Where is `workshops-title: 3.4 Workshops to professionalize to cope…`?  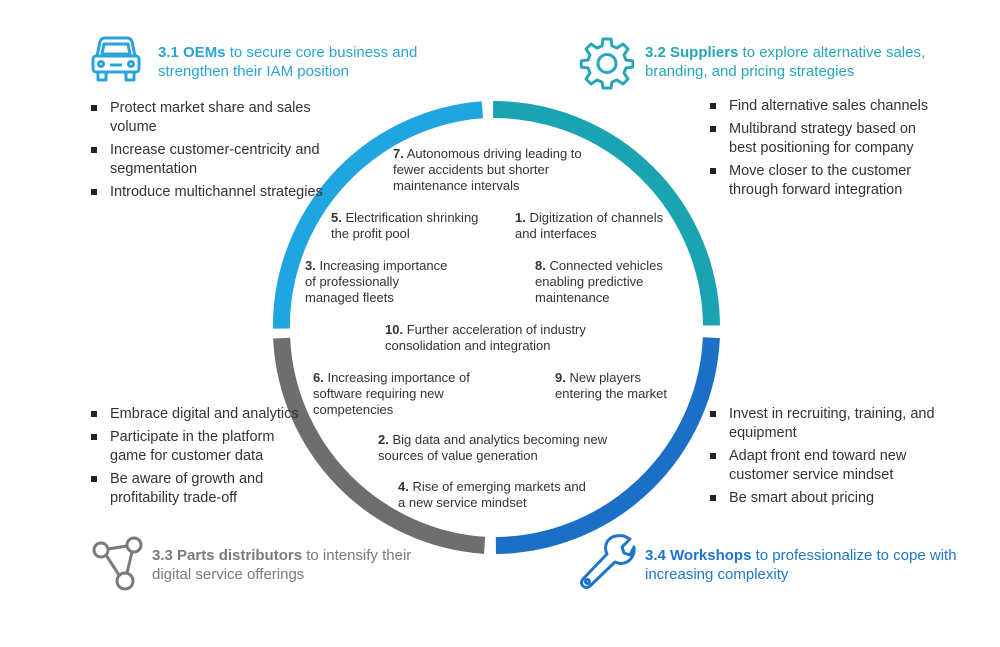 workshops-title: 3.4 Workshops to professionalize to cope… is located at coordinates (805, 565).